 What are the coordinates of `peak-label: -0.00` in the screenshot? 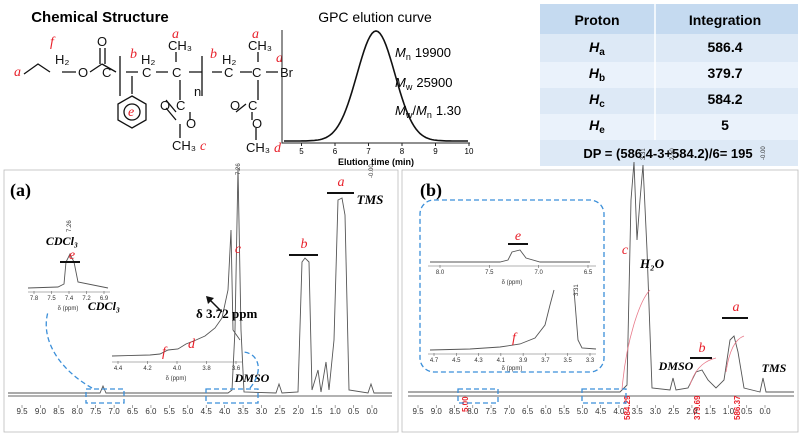 It's located at (372, 171).